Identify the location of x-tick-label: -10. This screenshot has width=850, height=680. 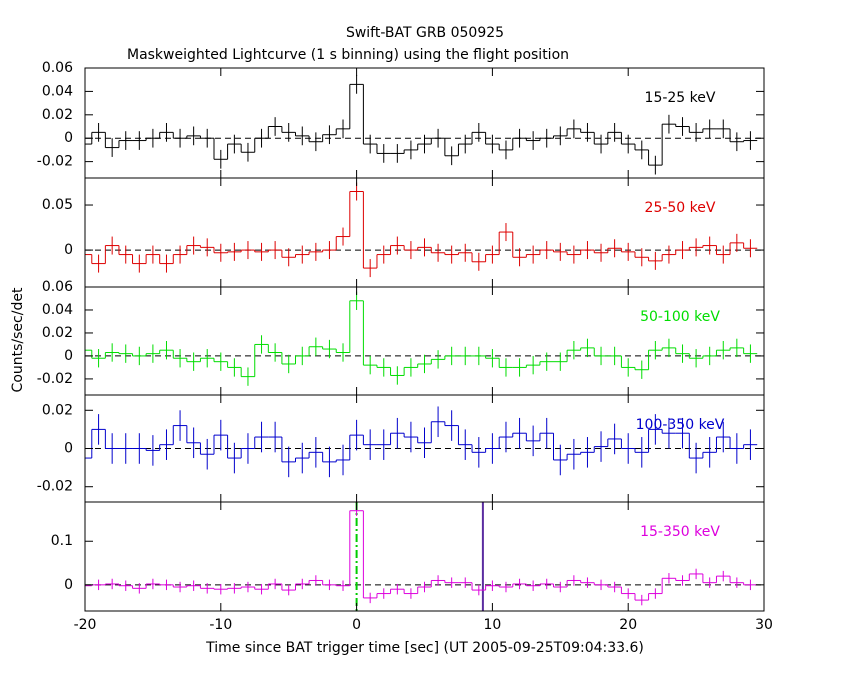
(220, 625).